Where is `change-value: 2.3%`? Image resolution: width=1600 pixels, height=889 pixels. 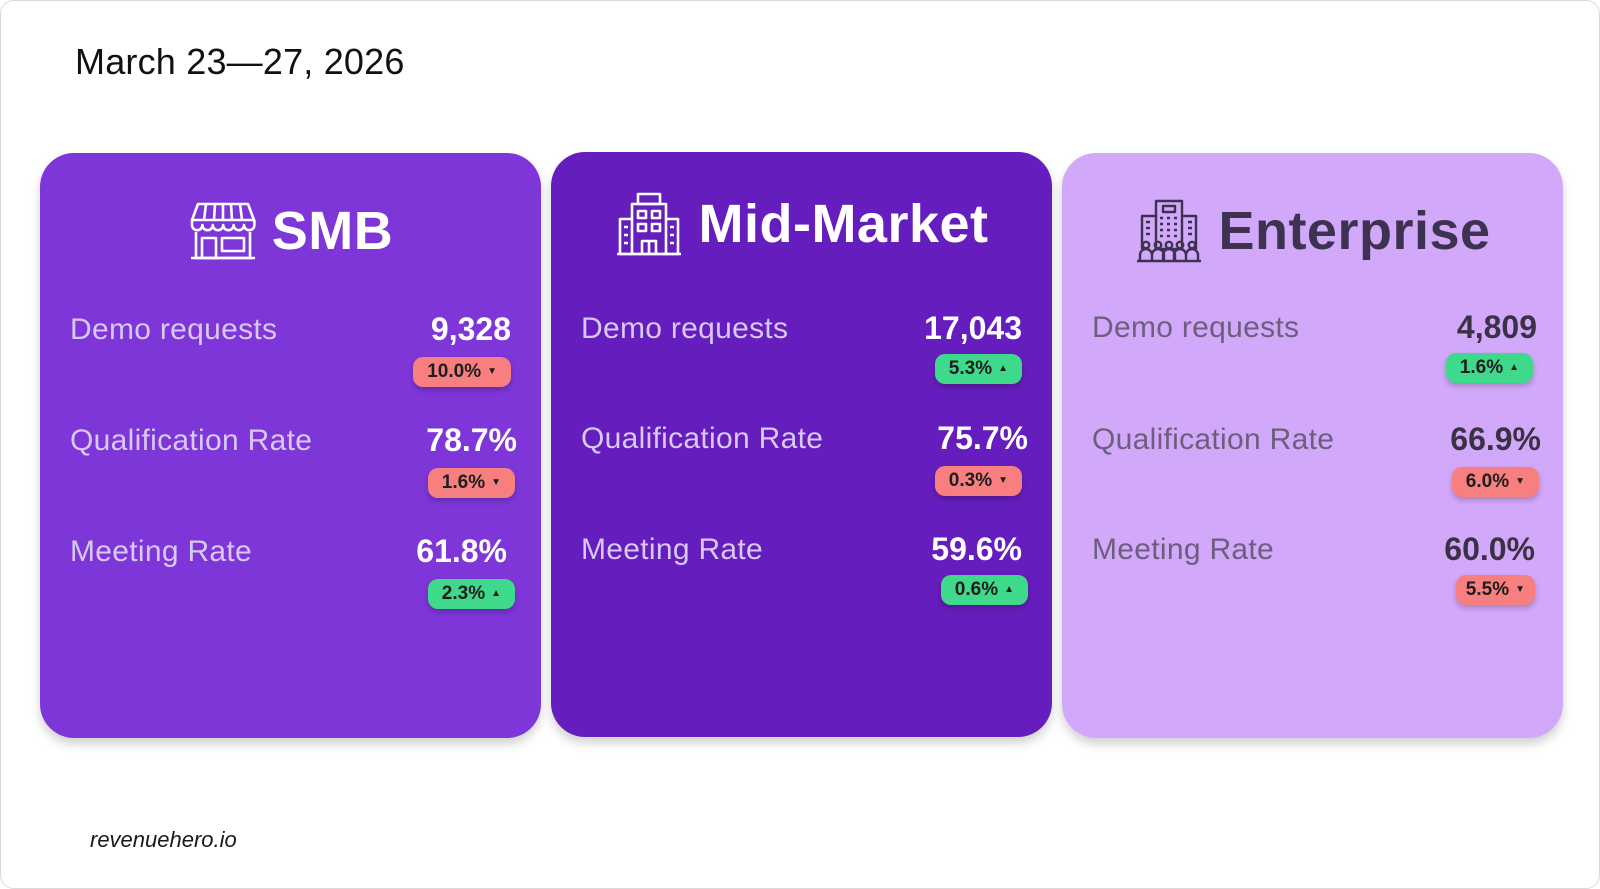 change-value: 2.3% is located at coordinates (463, 593).